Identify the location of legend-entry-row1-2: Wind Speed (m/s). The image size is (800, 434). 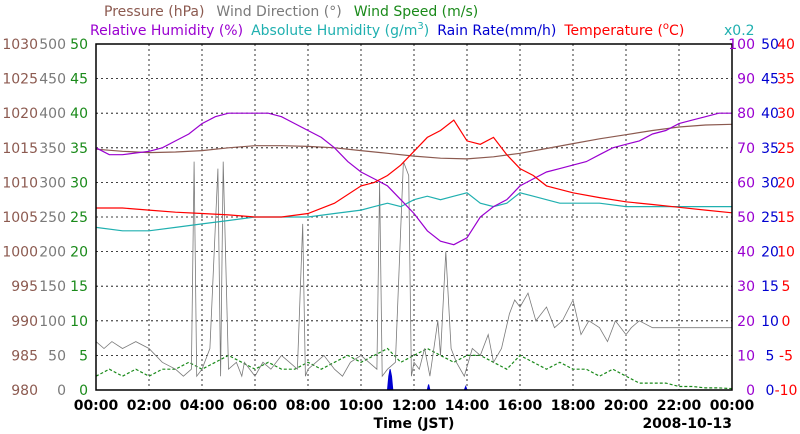
(416, 12).